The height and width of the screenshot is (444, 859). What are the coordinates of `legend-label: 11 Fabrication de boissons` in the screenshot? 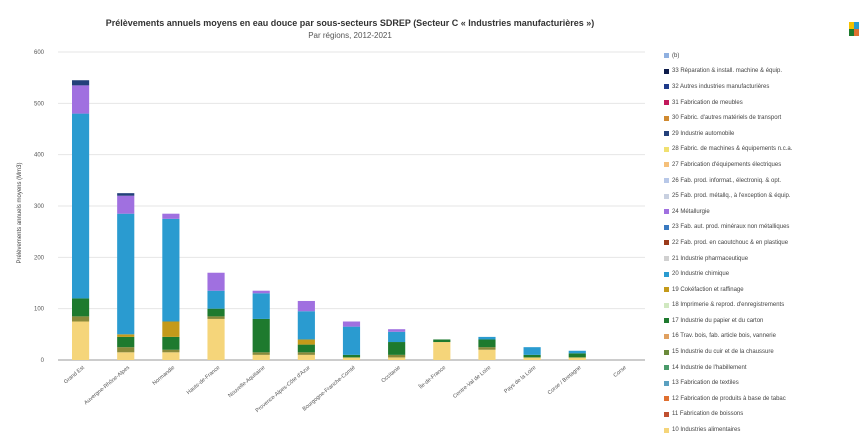 It's located at (708, 414).